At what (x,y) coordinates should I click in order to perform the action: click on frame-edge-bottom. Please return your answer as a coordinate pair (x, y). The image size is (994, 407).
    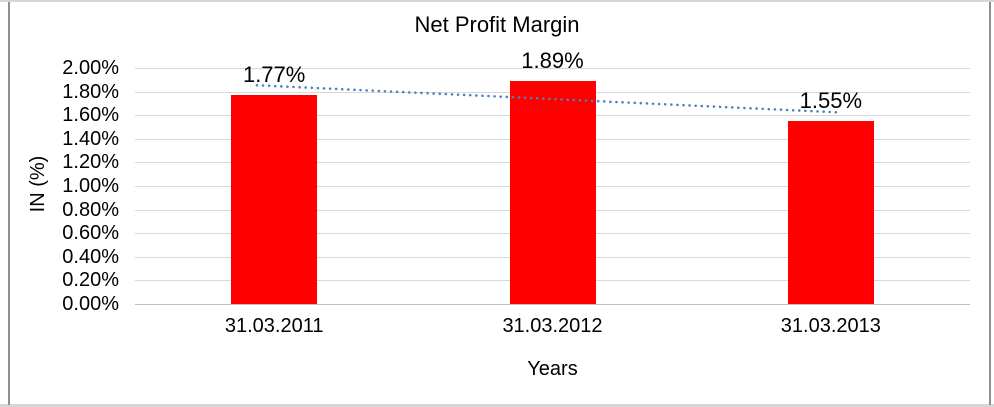
    Looking at the image, I should click on (497, 405).